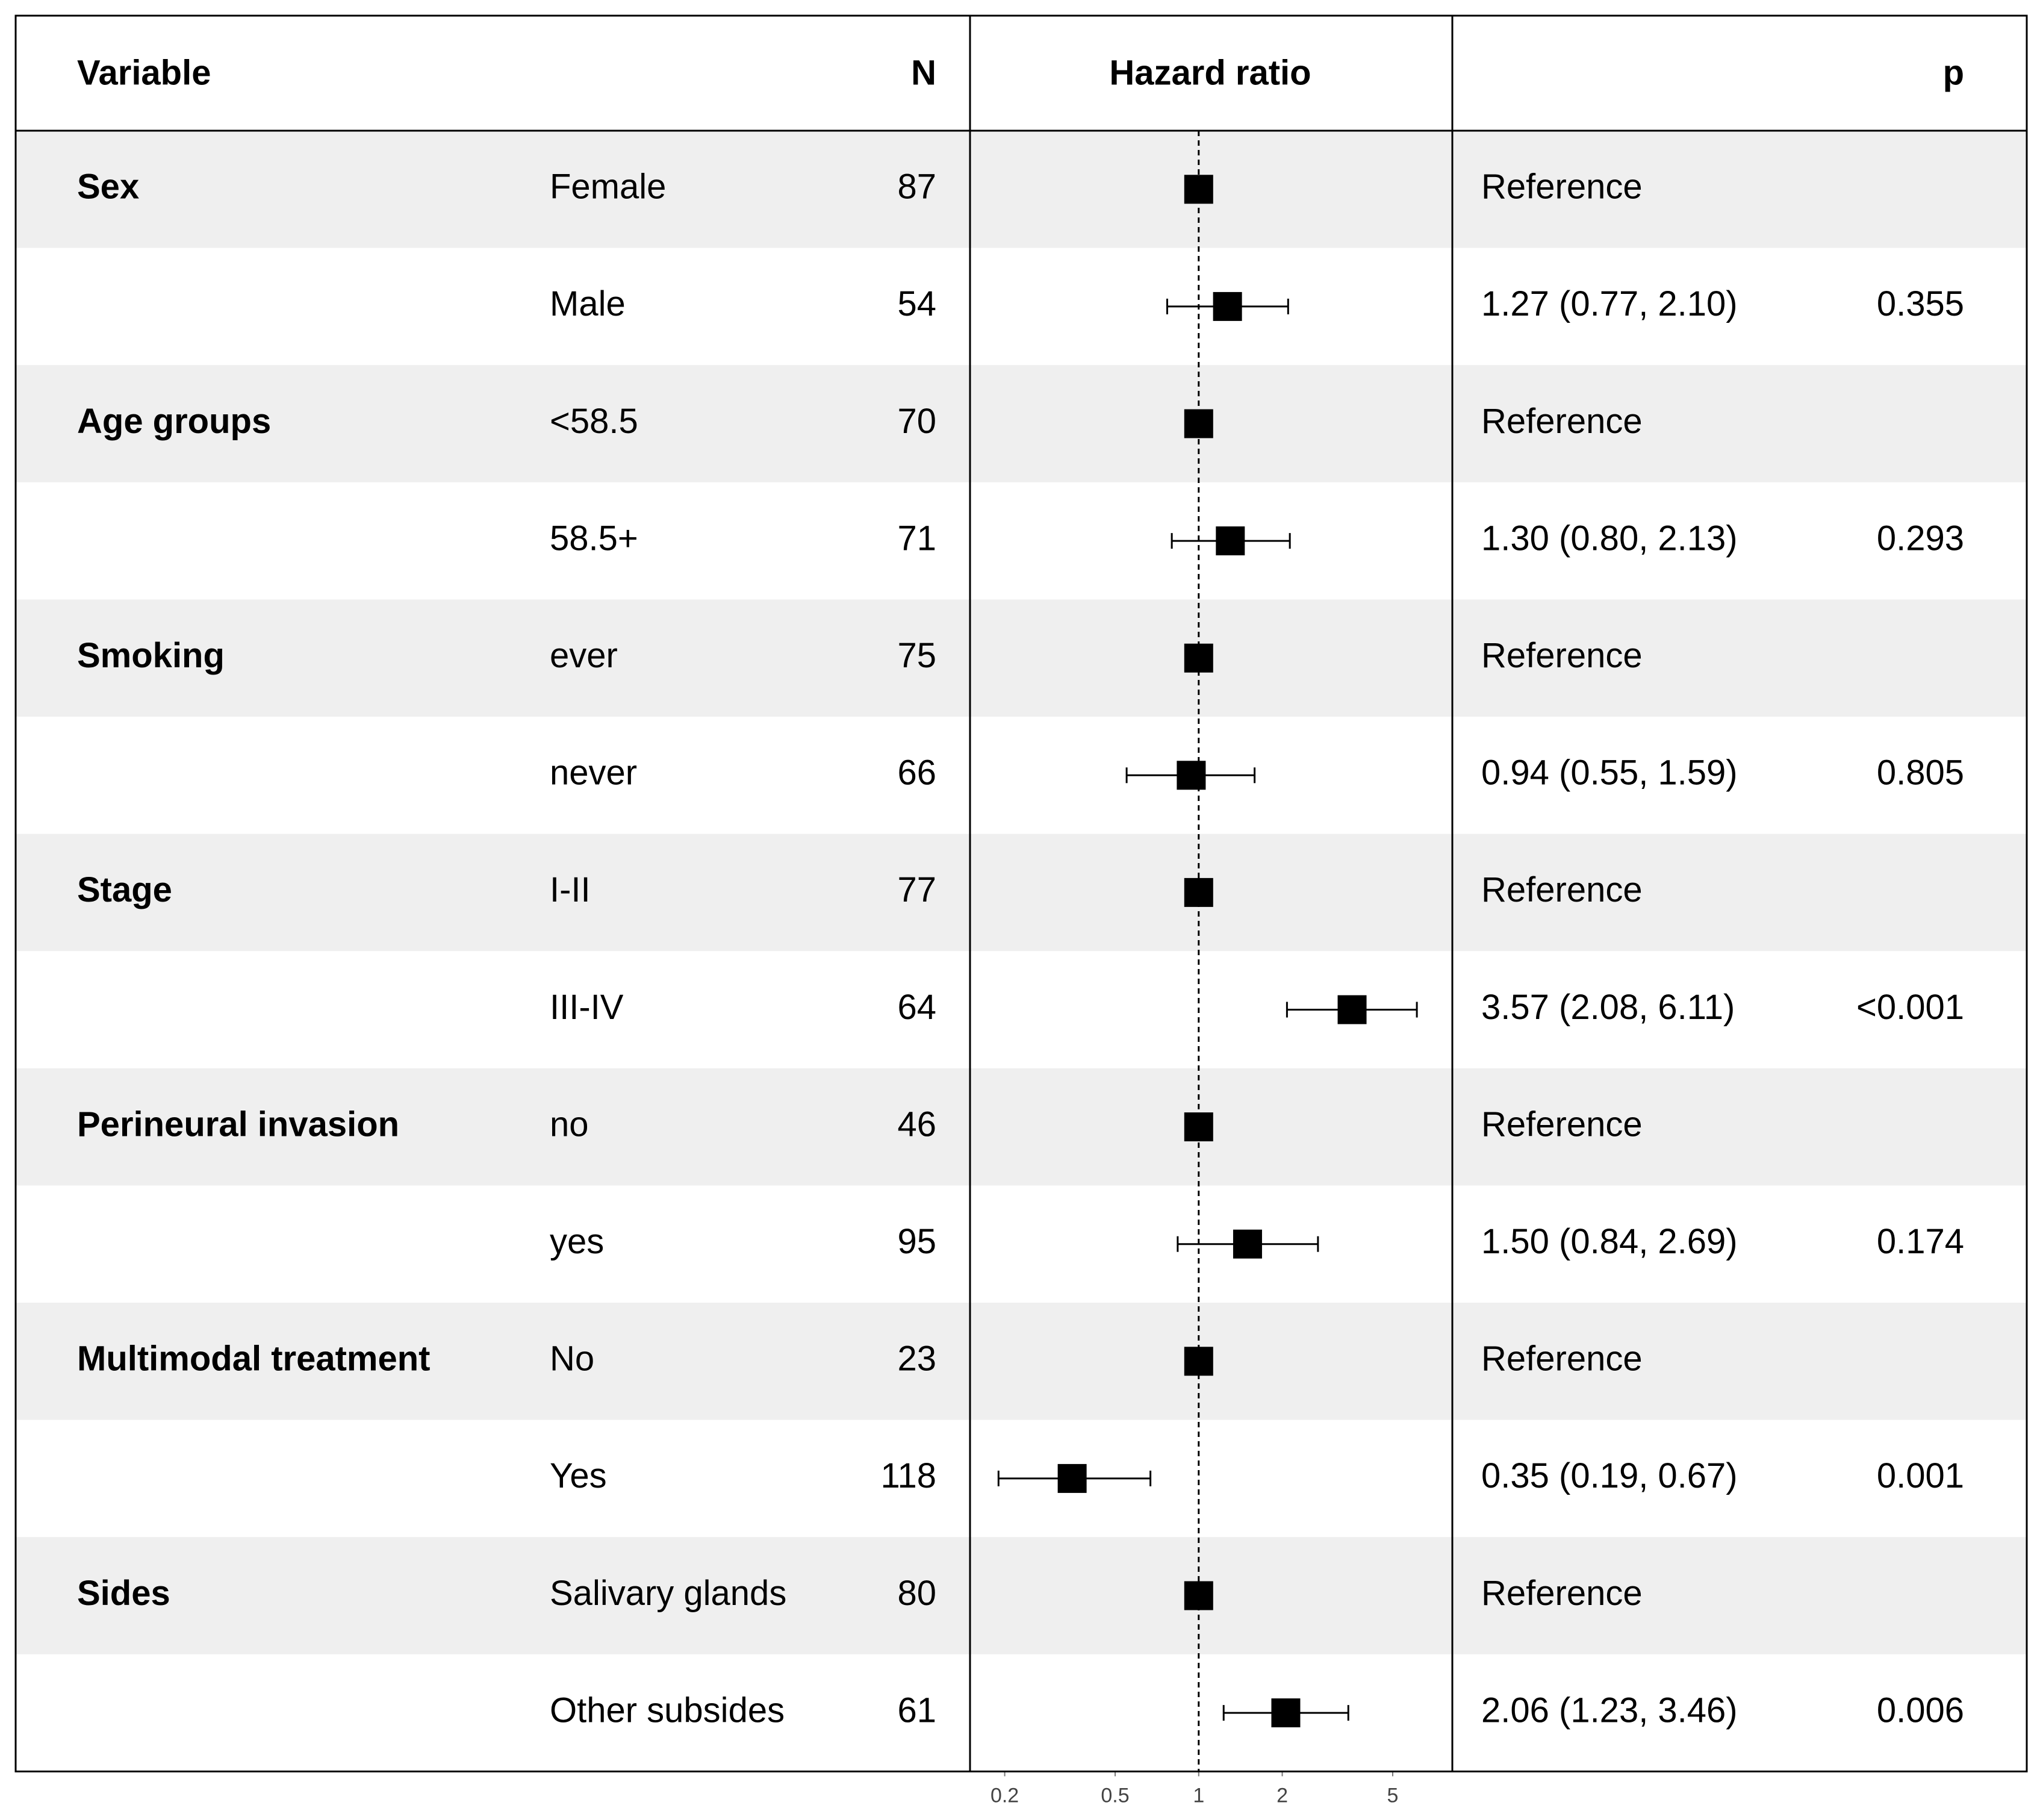  Describe the element at coordinates (608, 187) in the screenshot. I see `level-label: Female` at that location.